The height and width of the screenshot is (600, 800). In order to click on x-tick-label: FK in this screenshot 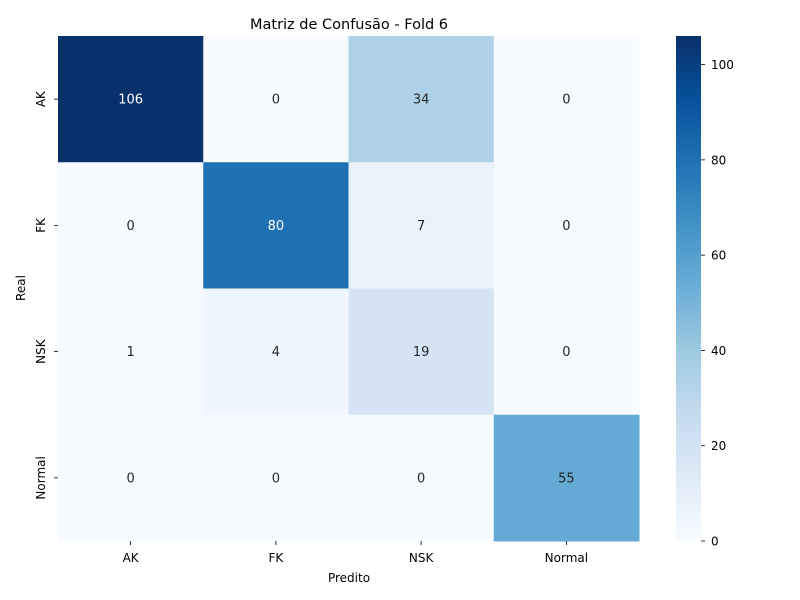, I will do `click(276, 558)`.